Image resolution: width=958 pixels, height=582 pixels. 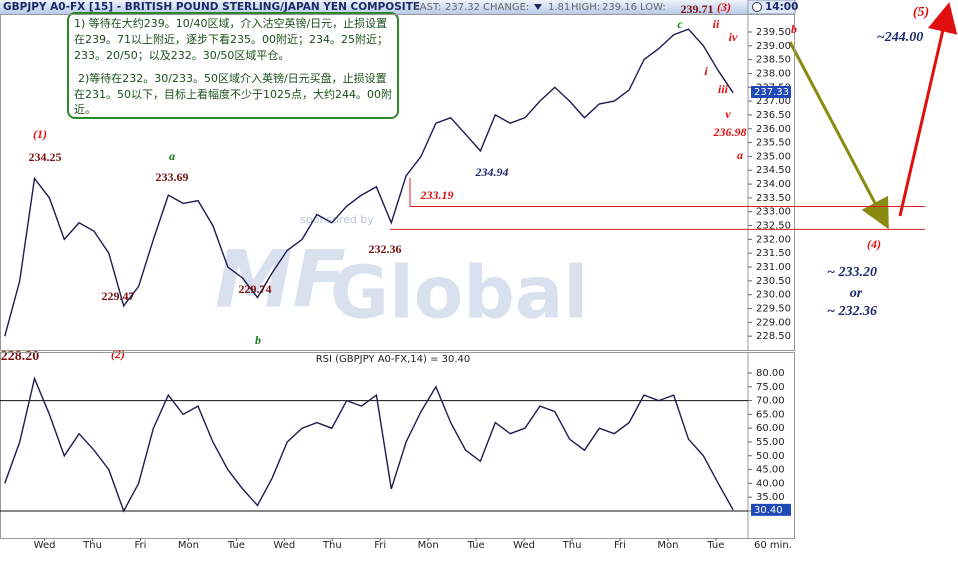 What do you see at coordinates (559, 7) in the screenshot?
I see `change-value: 1.81` at bounding box center [559, 7].